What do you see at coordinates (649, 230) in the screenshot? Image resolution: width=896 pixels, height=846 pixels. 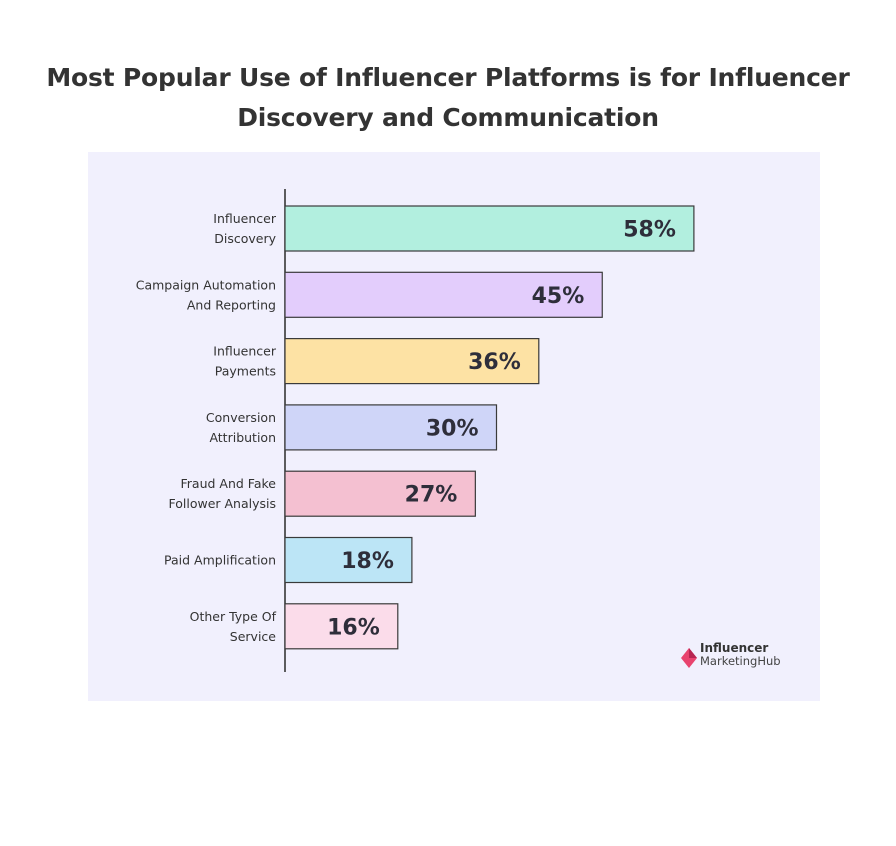 I see `bar-value-label-0: 58%` at bounding box center [649, 230].